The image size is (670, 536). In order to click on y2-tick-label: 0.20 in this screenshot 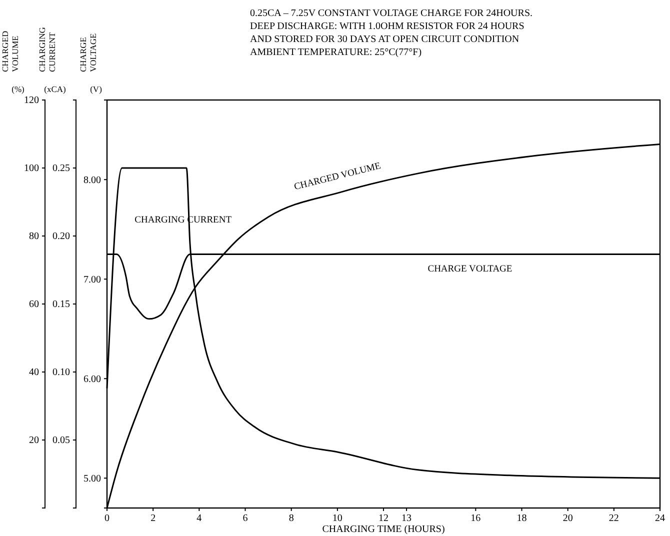, I will do `click(61, 236)`.